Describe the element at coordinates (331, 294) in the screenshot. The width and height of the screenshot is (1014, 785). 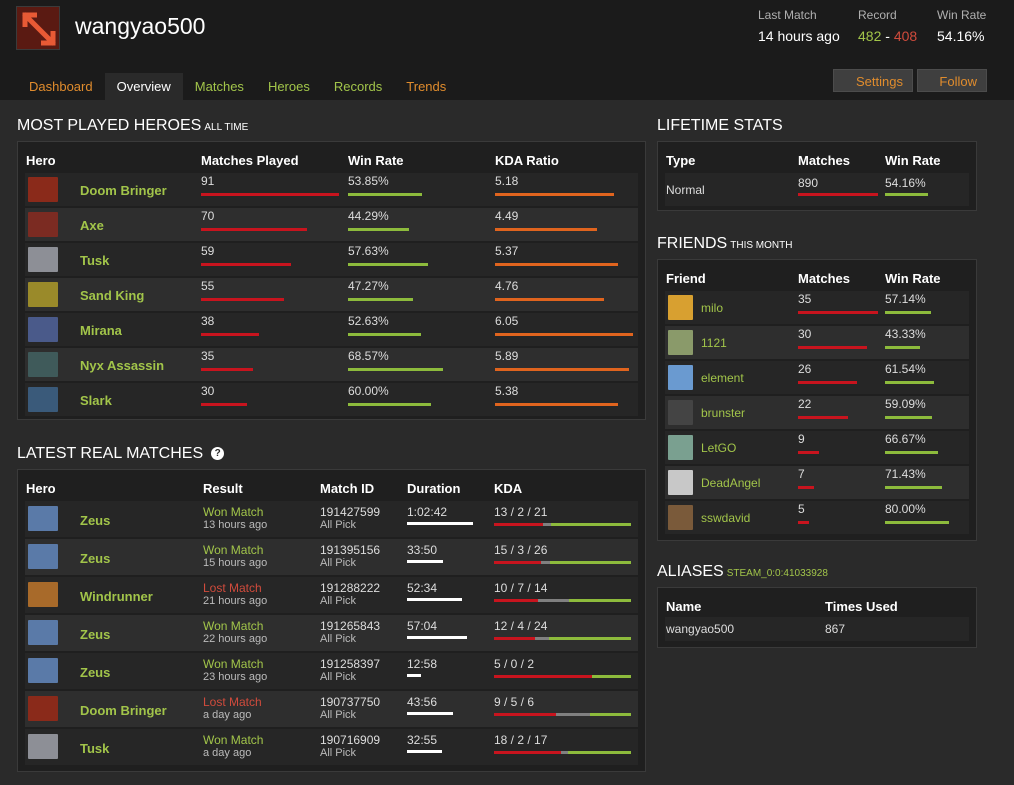
I see `hero-row: Sand King 55 47.27% 4.76` at that location.